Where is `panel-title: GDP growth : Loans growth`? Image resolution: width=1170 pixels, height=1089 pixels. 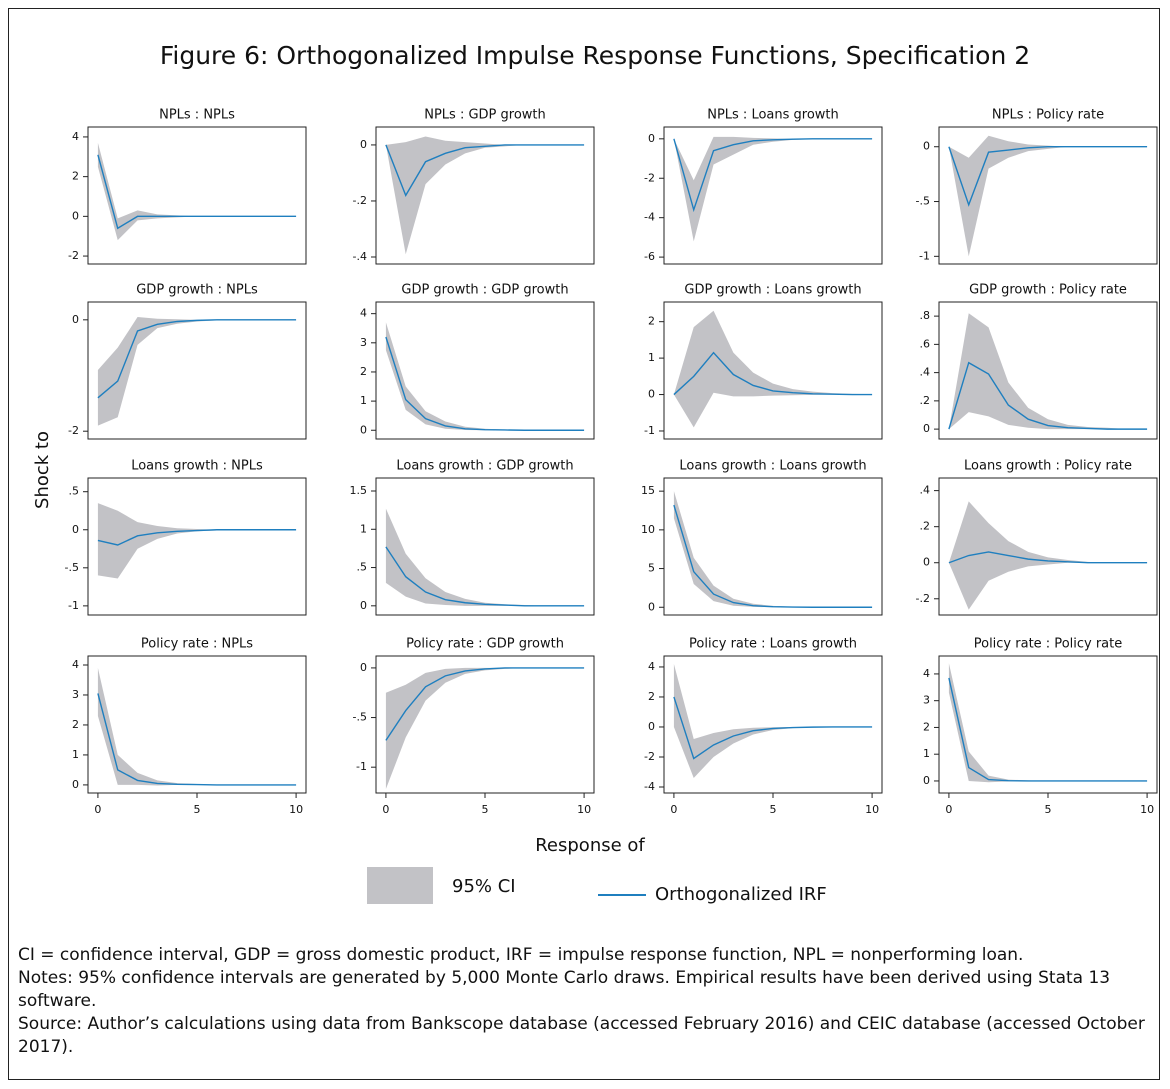
panel-title: GDP growth : Loans growth is located at coordinates (772, 290).